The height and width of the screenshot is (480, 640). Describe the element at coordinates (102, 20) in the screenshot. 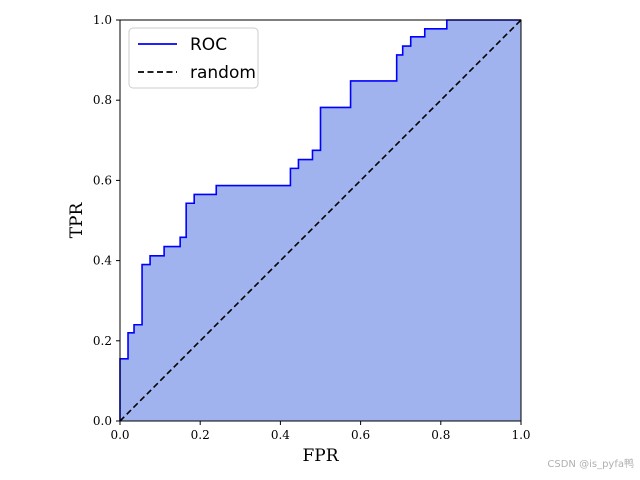

I see `y-tick-label: 1.0` at that location.